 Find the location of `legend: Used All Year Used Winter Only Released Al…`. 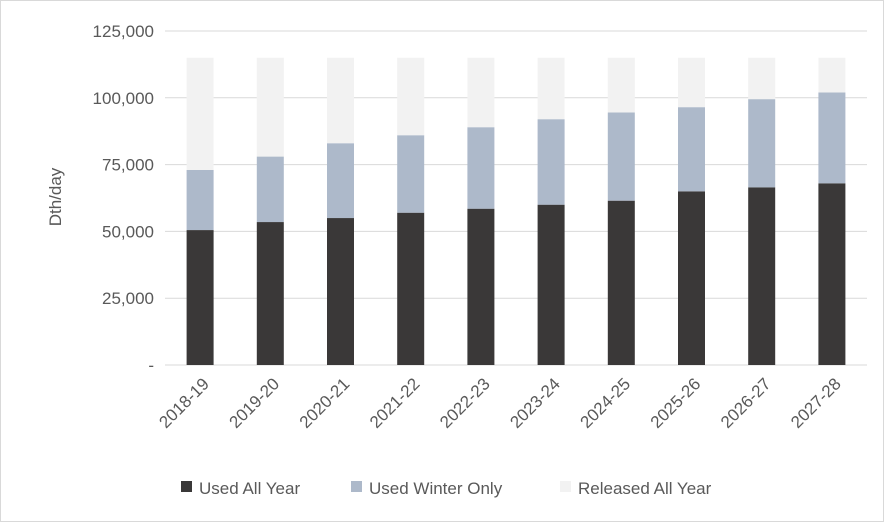

legend: Used All Year Used Winter Only Released Al… is located at coordinates (446, 488).